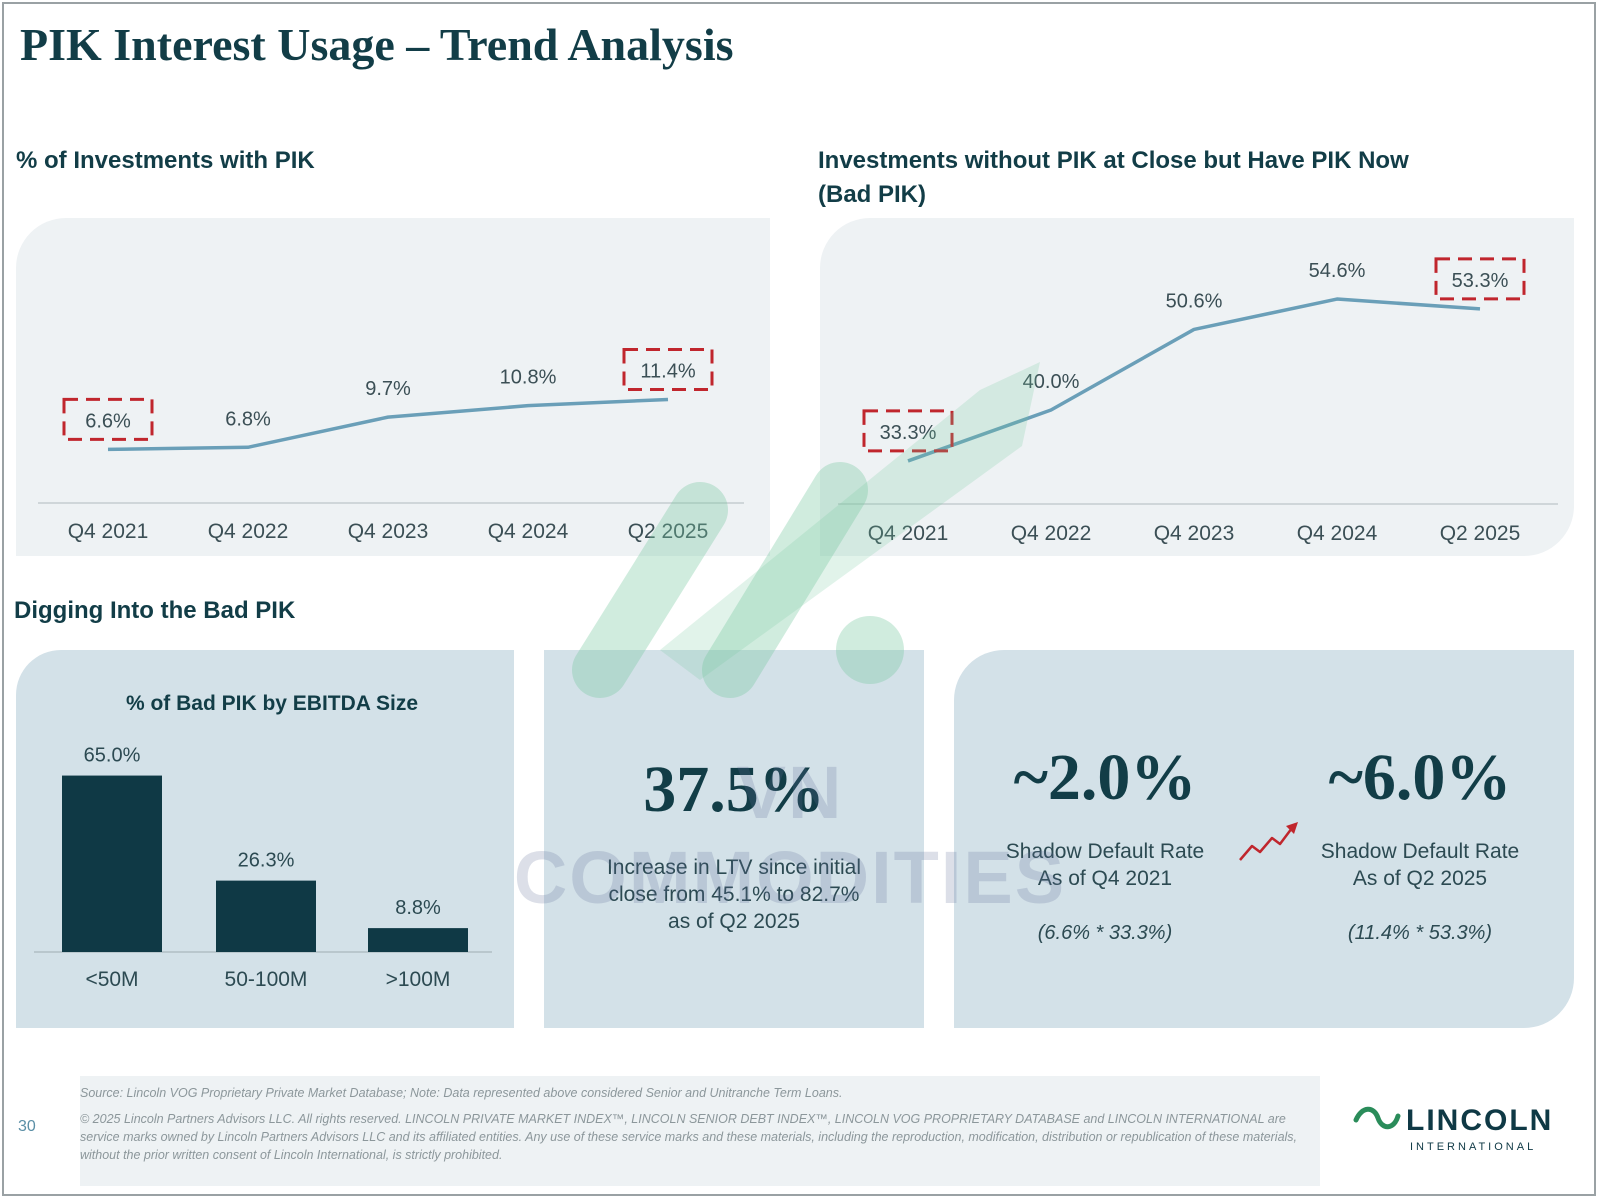 The height and width of the screenshot is (1200, 1600). What do you see at coordinates (1473, 1147) in the screenshot?
I see `logo-sub: INTERNATIONAL` at bounding box center [1473, 1147].